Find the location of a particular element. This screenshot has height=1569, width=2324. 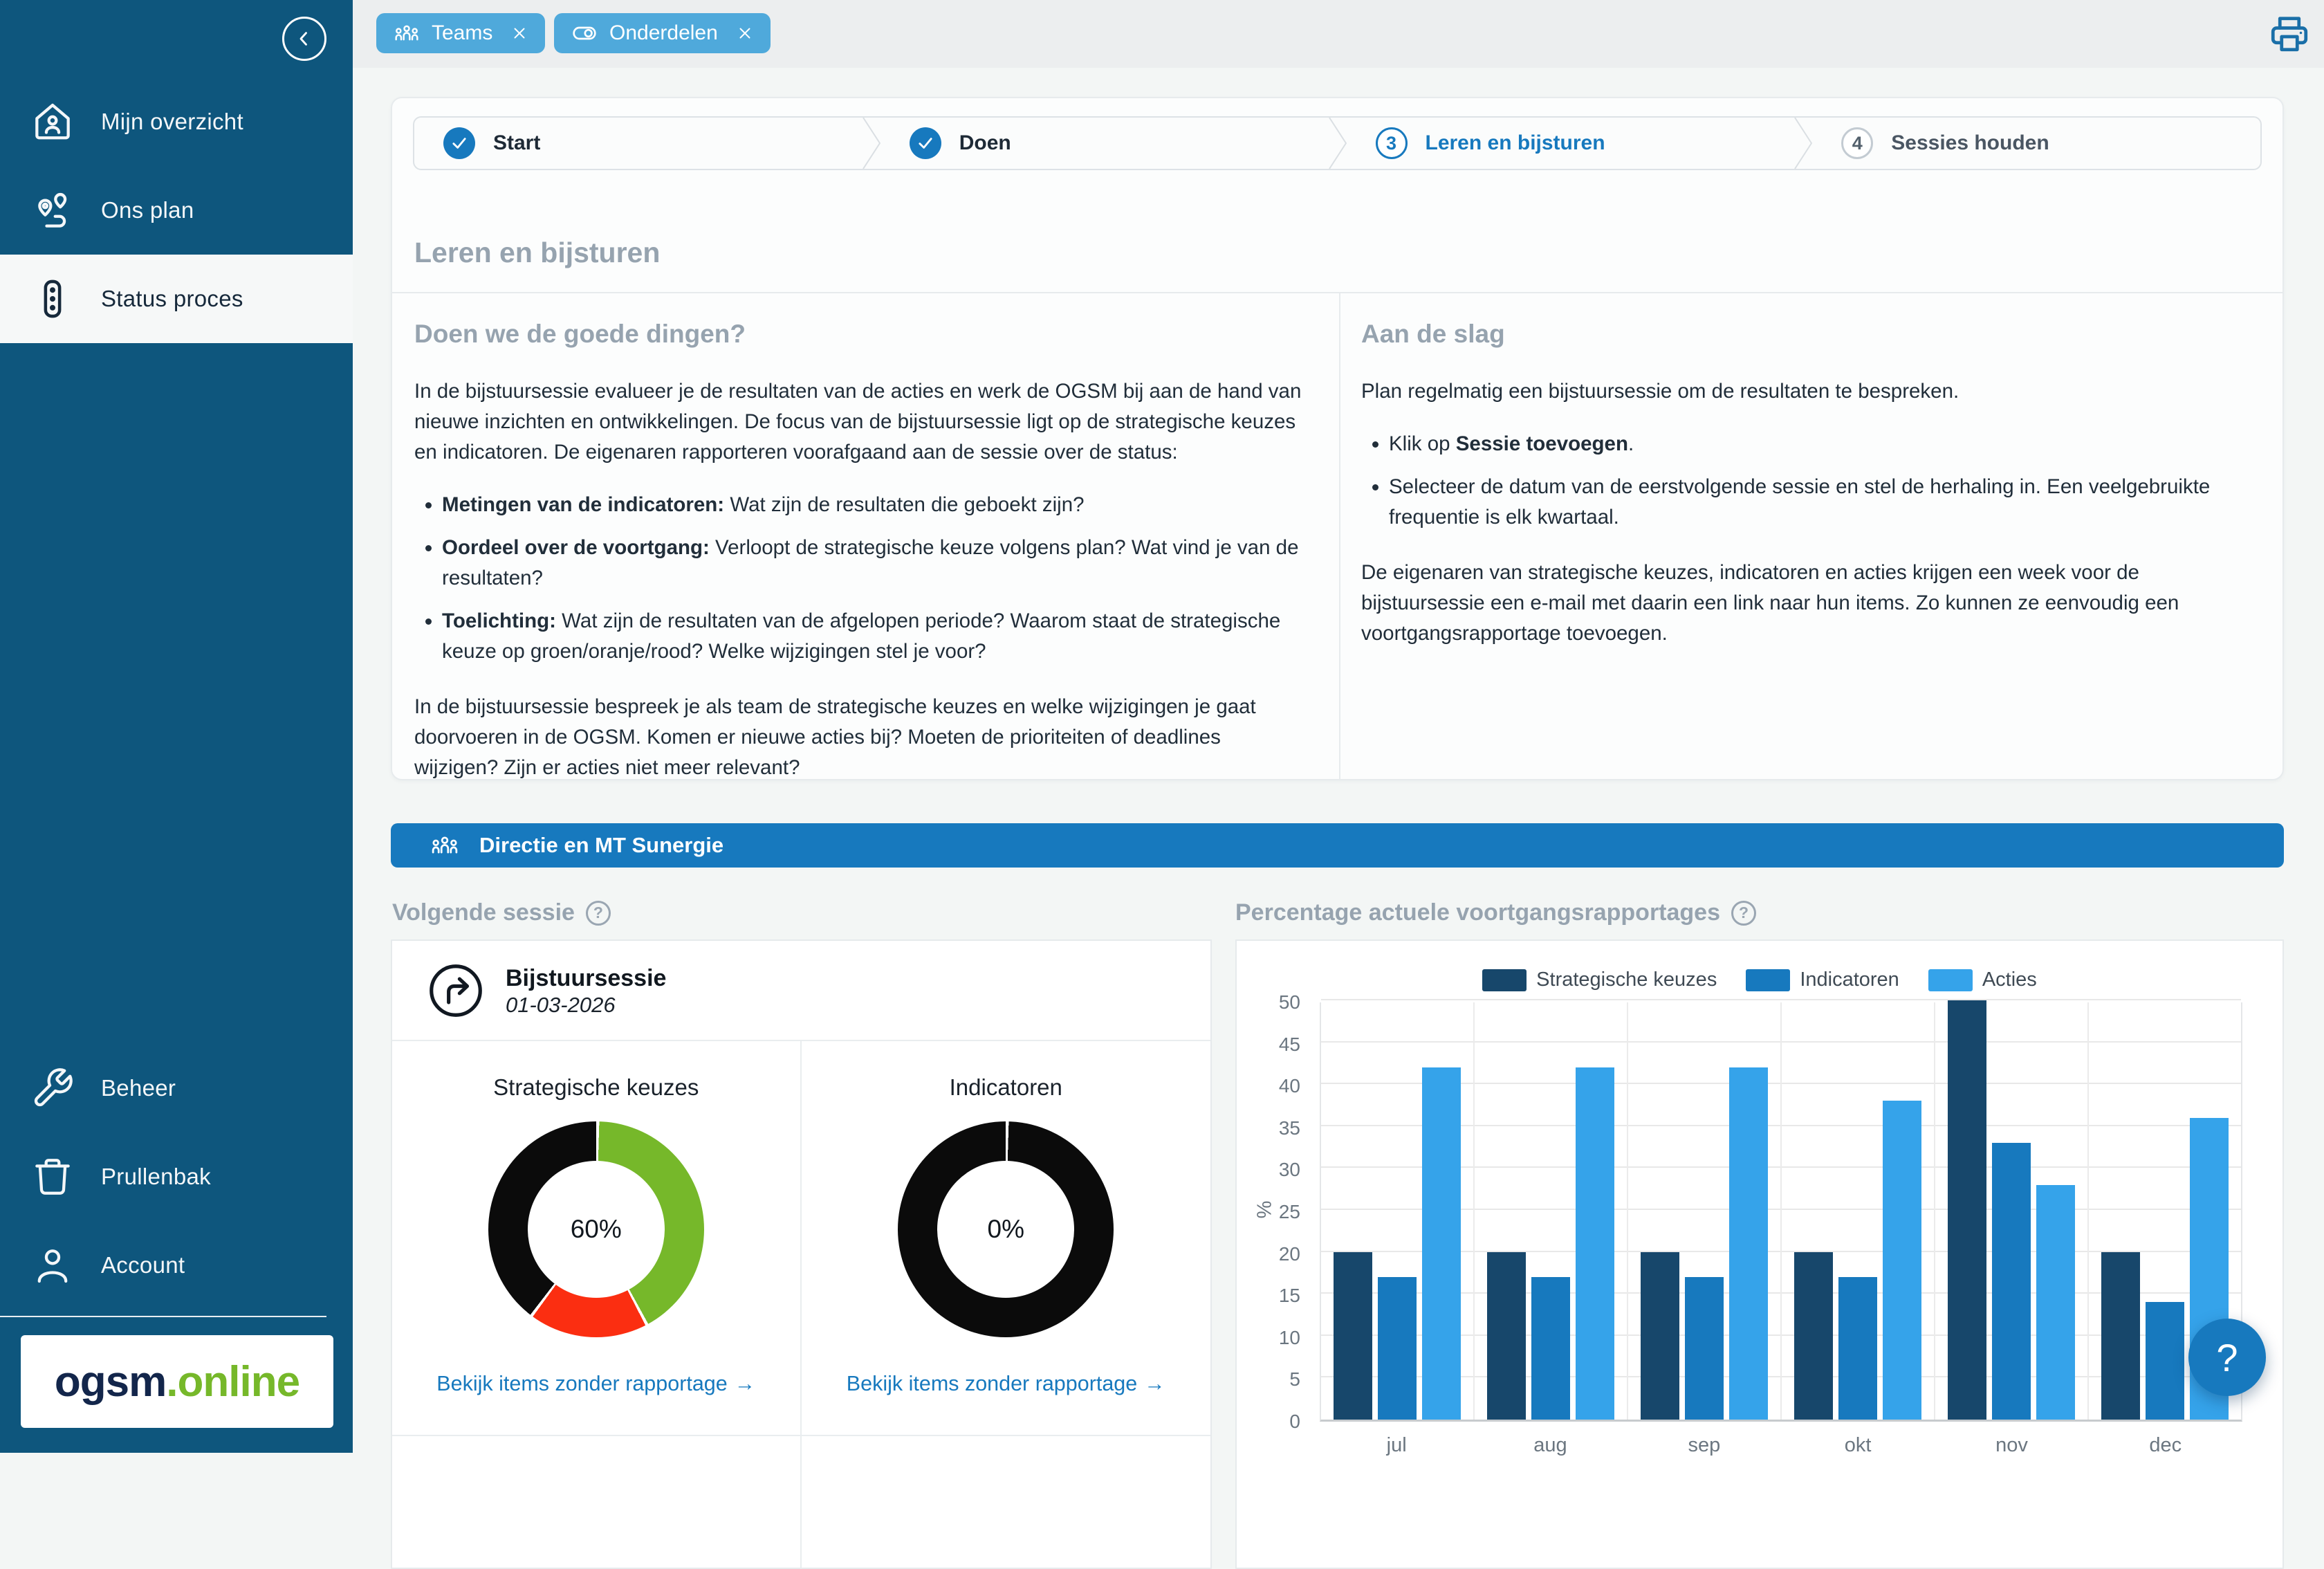

logo-part-online: online is located at coordinates (239, 1381).